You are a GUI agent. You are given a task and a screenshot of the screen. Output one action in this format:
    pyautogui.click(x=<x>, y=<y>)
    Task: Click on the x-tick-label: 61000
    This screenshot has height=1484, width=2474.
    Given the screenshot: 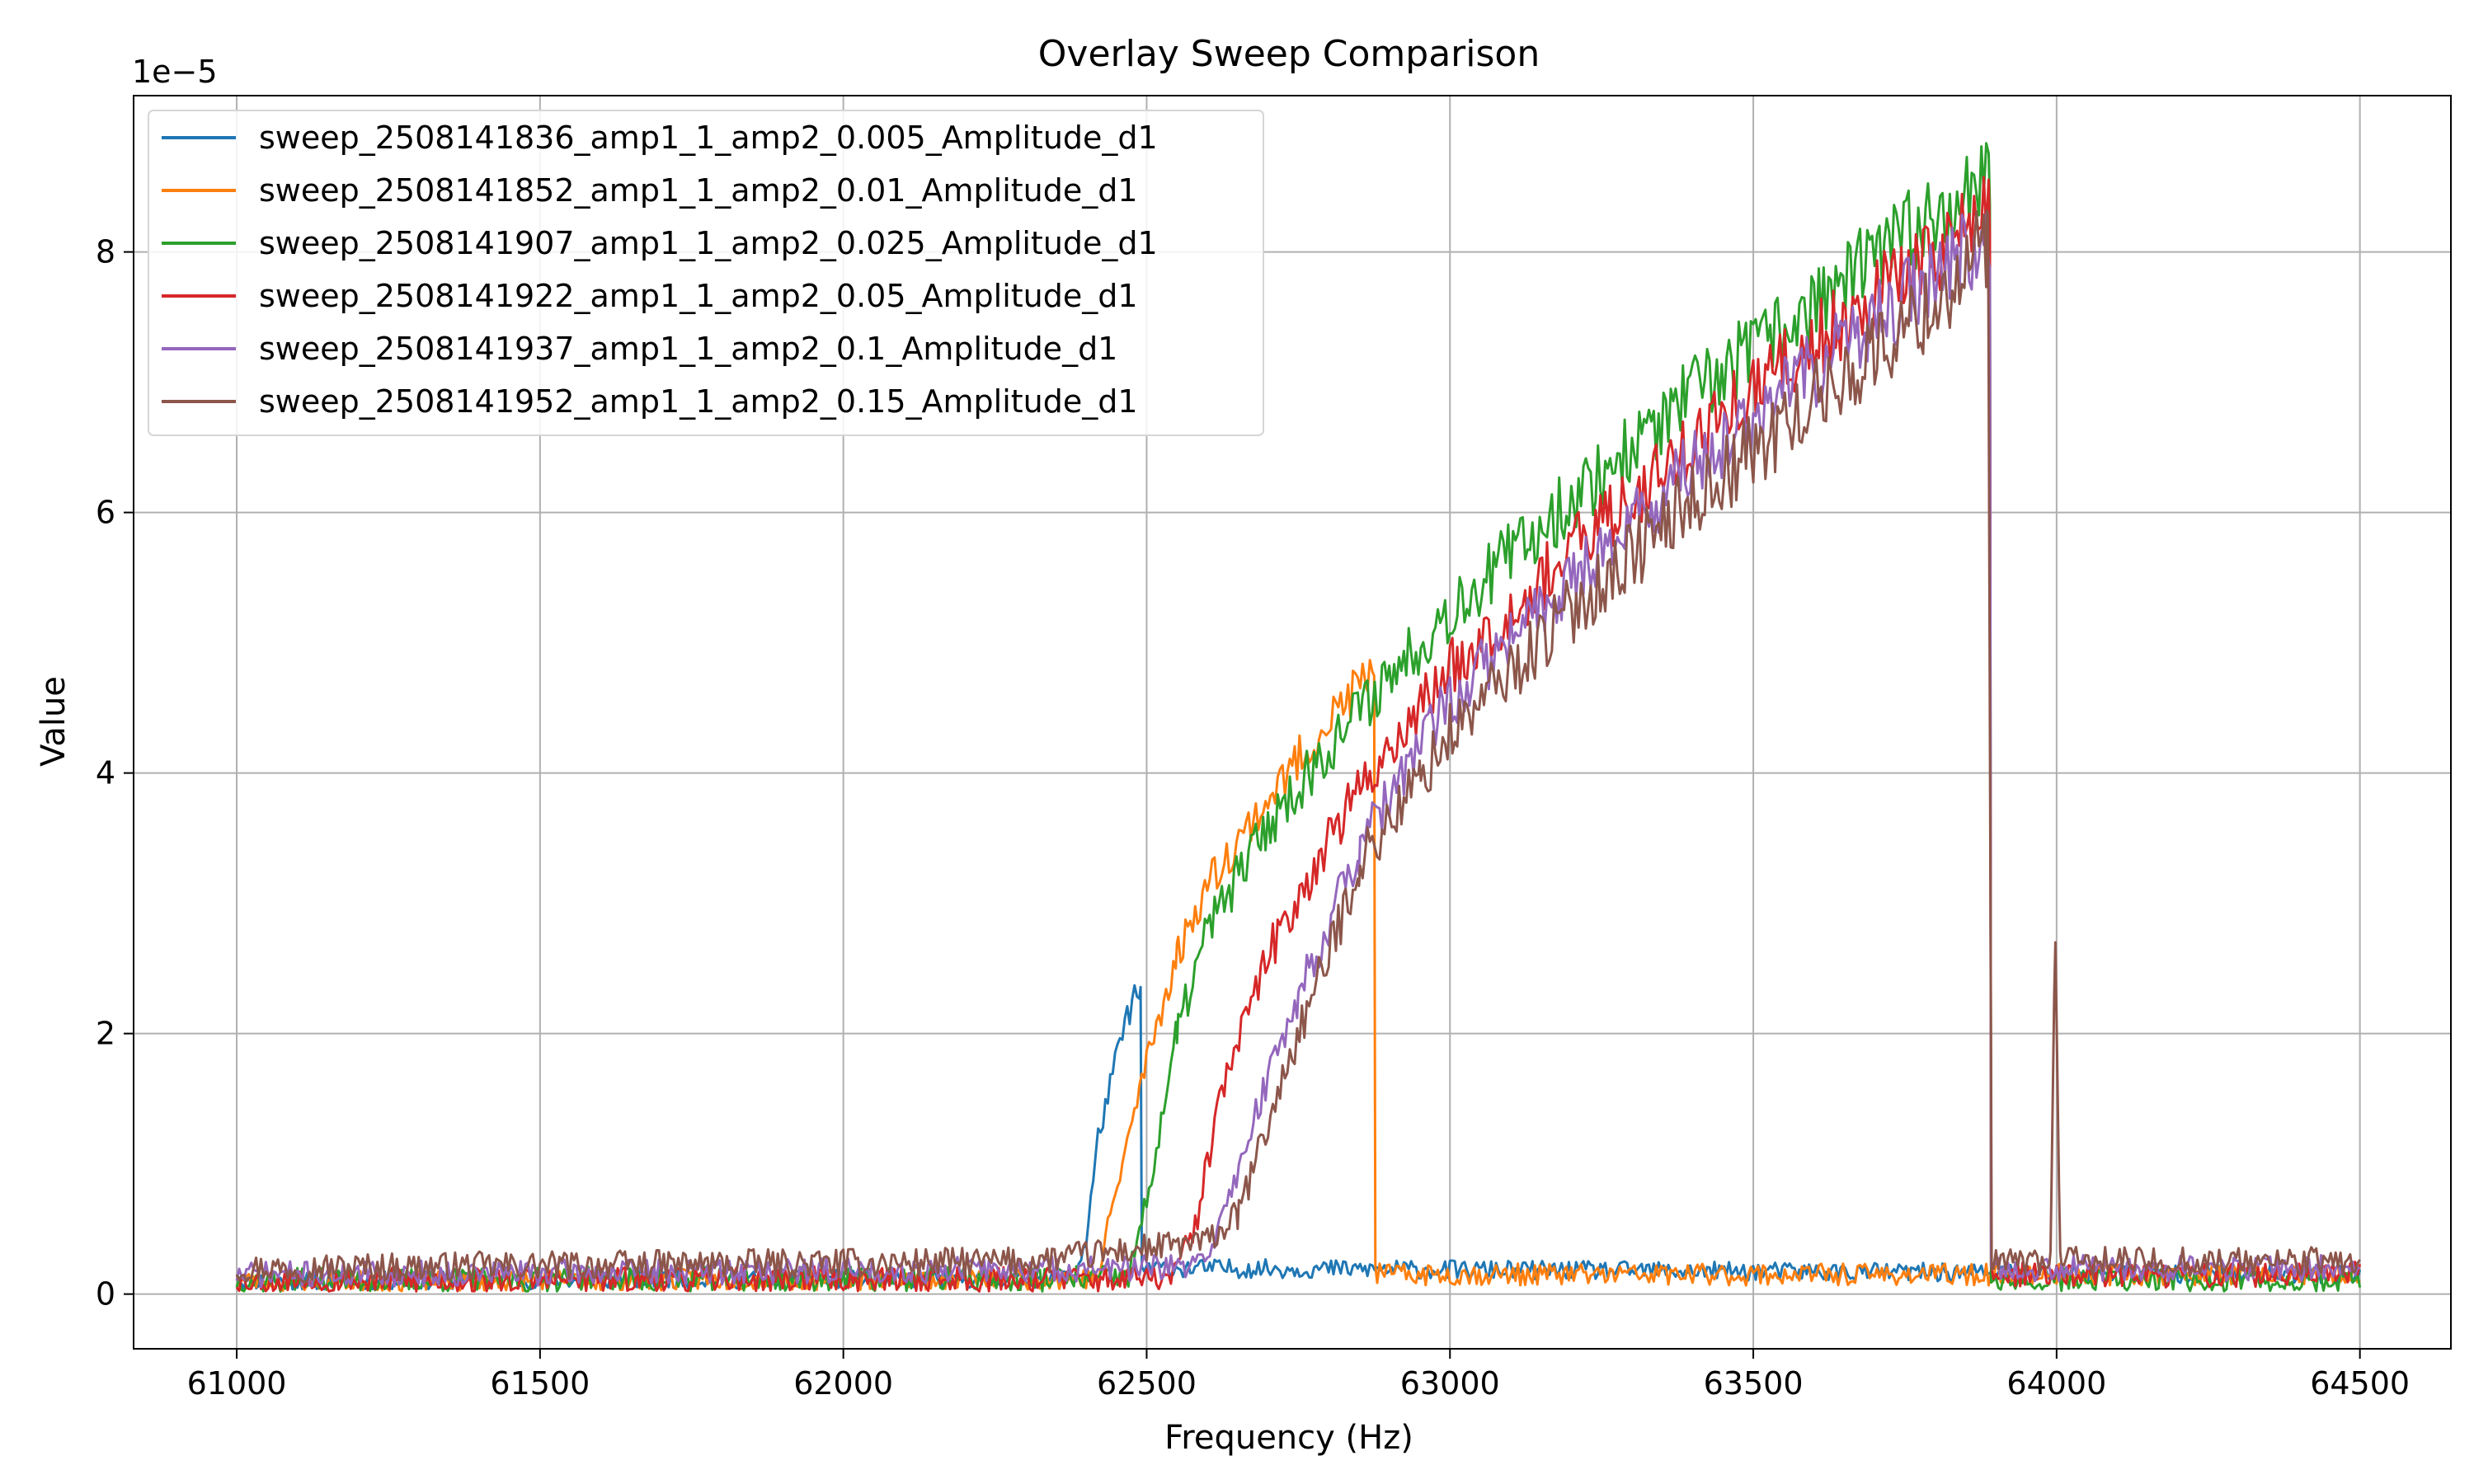 What is the action you would take?
    pyautogui.click(x=237, y=1383)
    